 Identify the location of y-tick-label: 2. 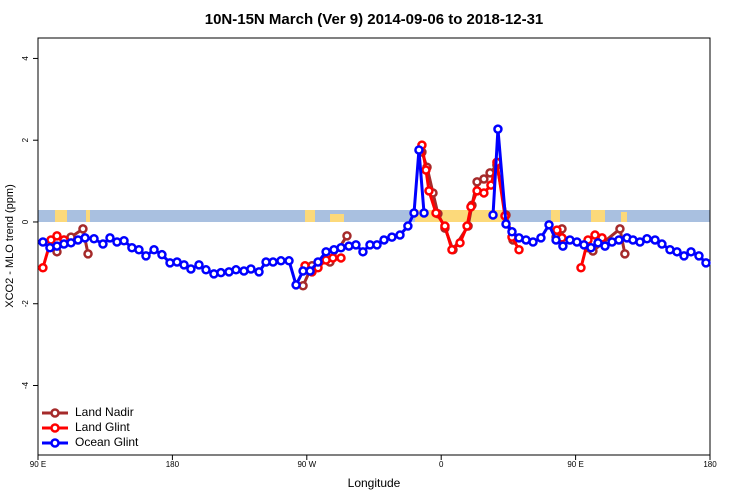
(25, 139).